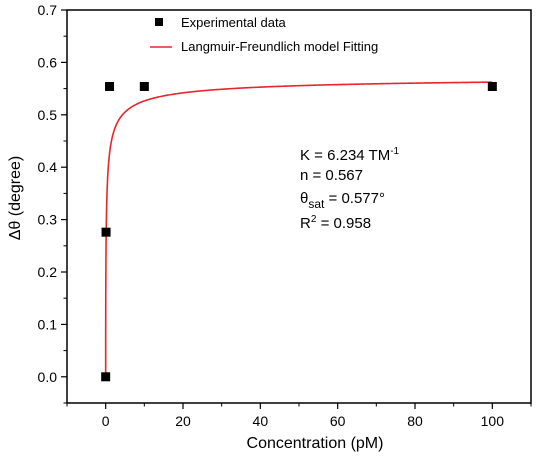  I want to click on annotation-theta: θsat = 0.577°, so click(342, 200).